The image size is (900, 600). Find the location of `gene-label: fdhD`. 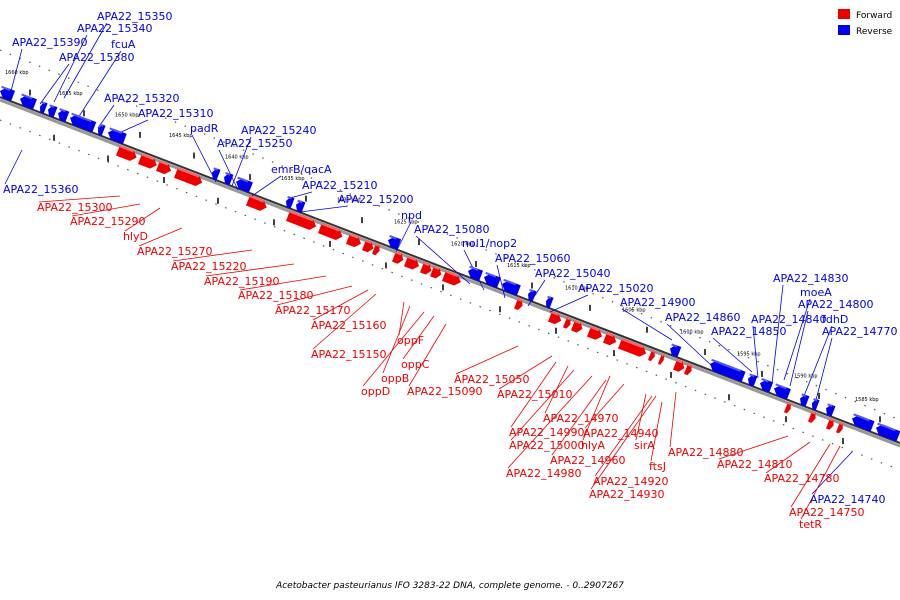

gene-label: fdhD is located at coordinates (835, 319).